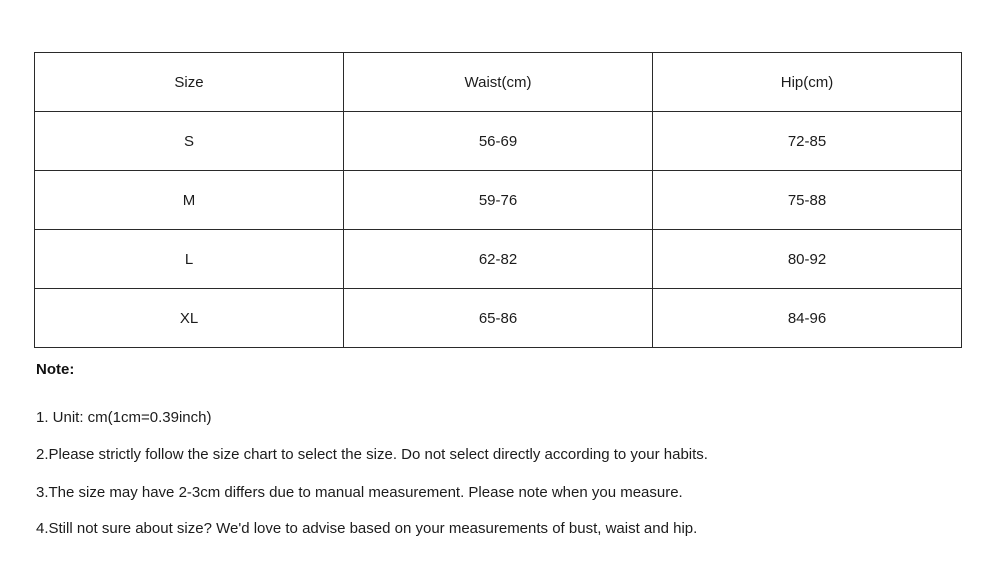 This screenshot has height=575, width=1000. What do you see at coordinates (189, 318) in the screenshot?
I see `cell-size-label: XL` at bounding box center [189, 318].